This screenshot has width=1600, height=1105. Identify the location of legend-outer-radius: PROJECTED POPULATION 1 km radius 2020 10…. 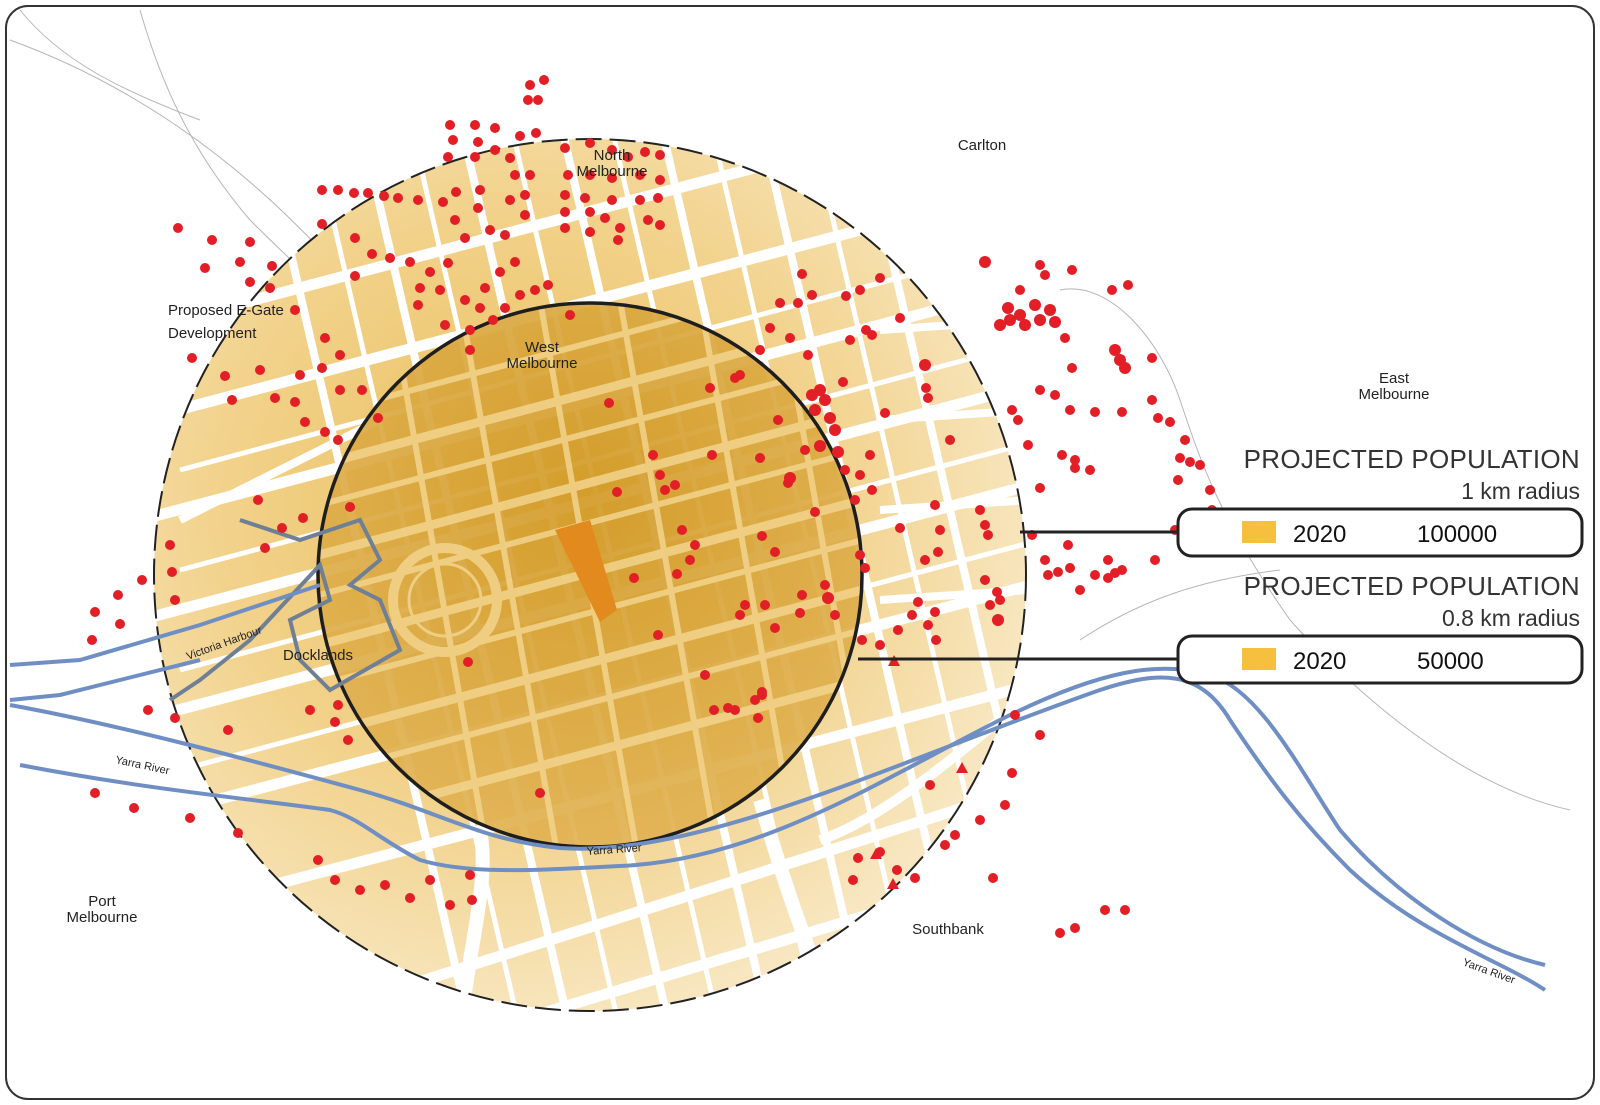
(1380, 501).